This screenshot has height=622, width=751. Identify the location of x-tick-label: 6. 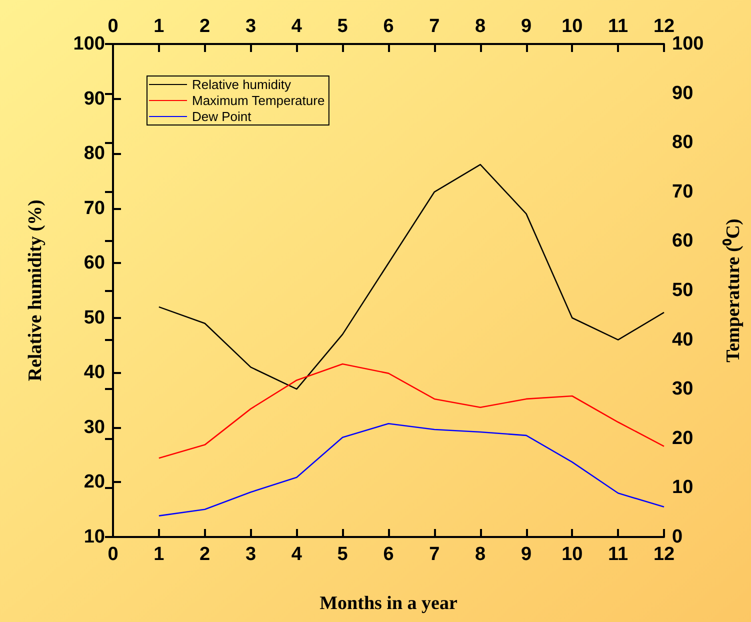
(388, 554).